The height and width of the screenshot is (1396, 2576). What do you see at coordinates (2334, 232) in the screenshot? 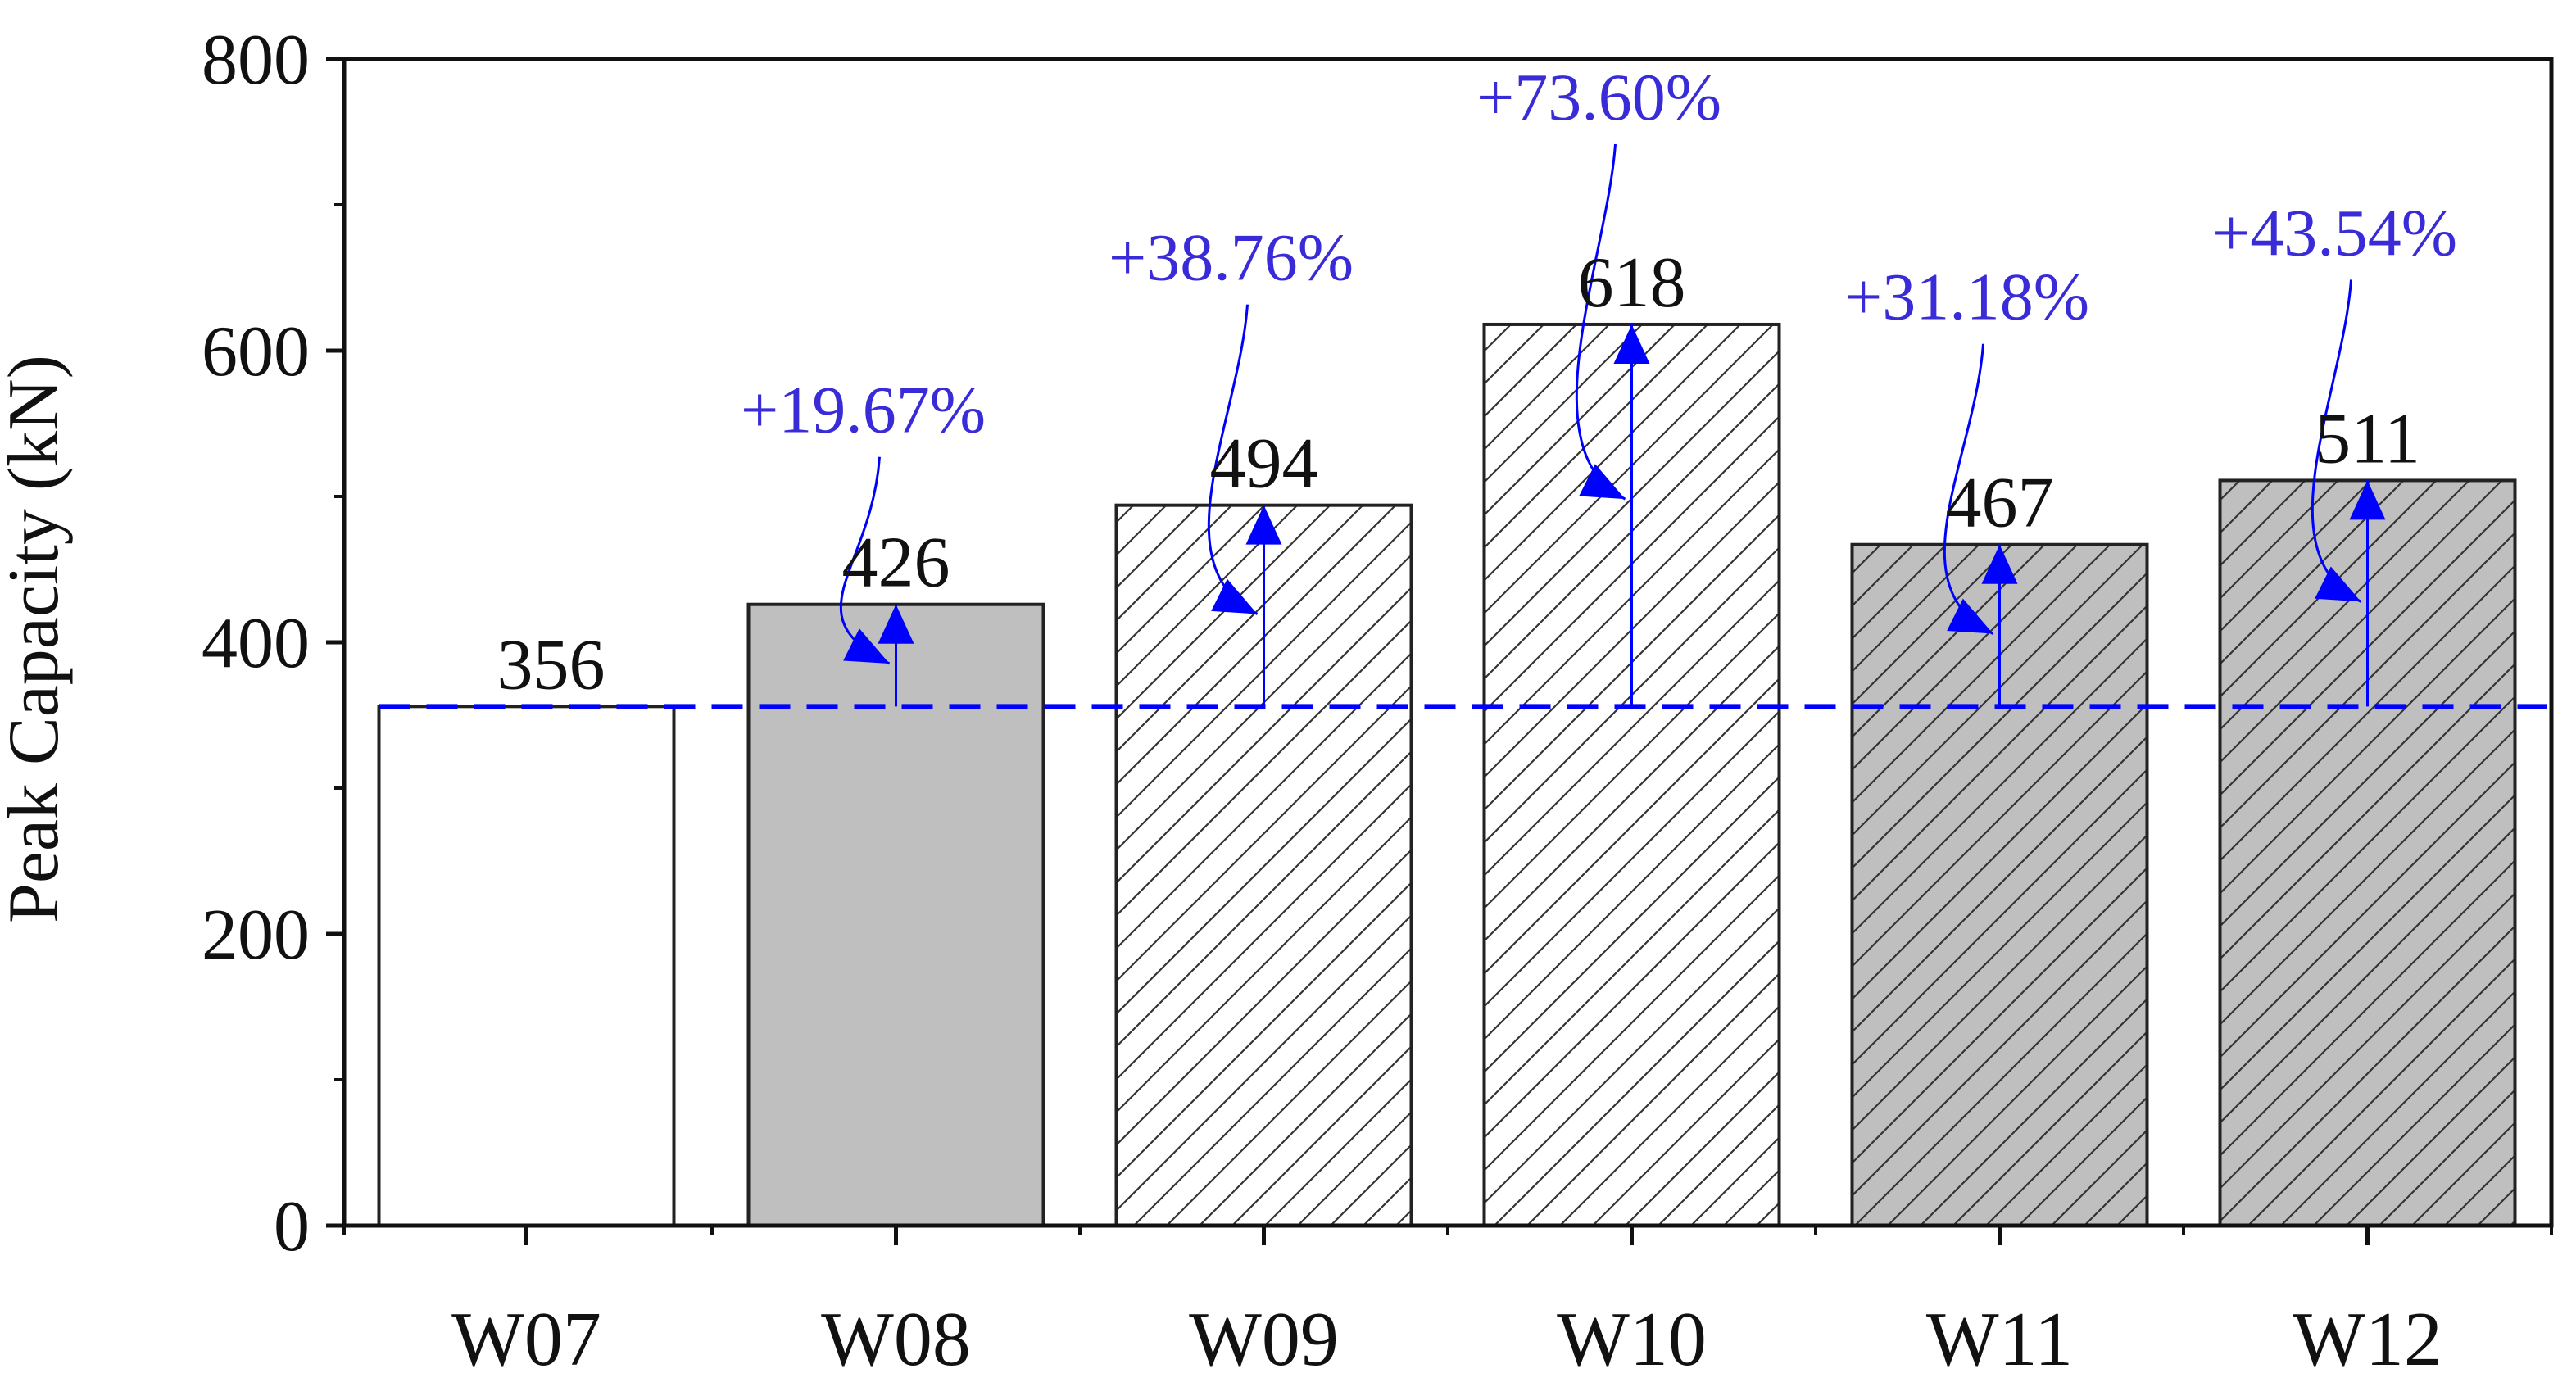
I see `increase-label-w12: +43.54%` at bounding box center [2334, 232].